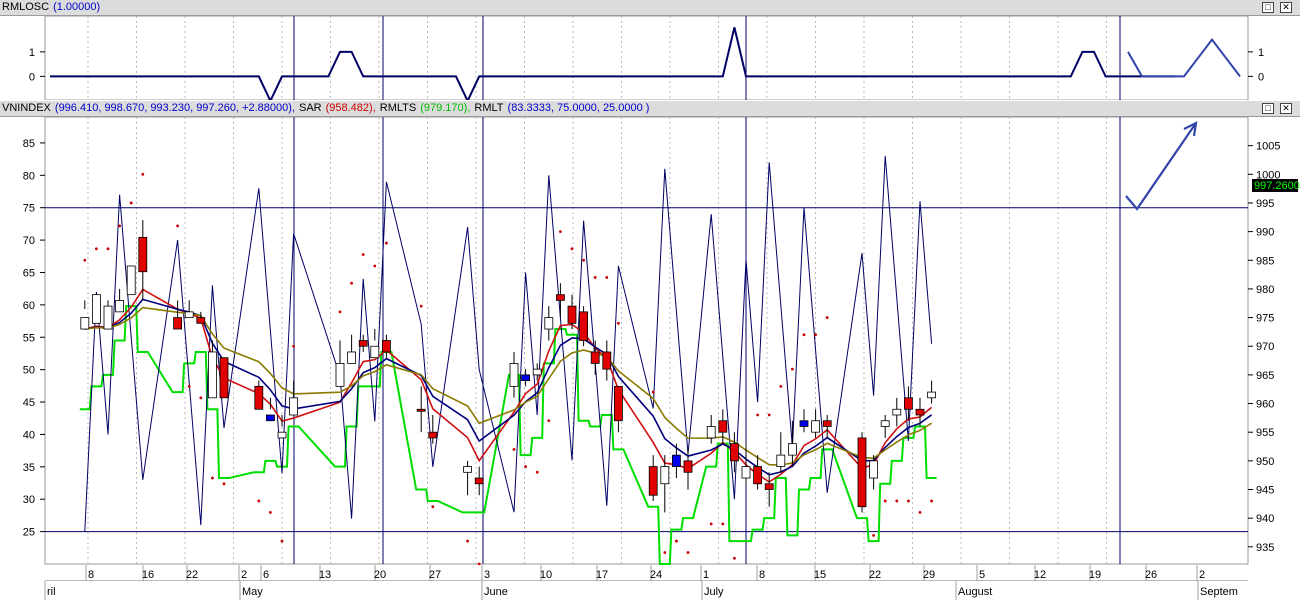 Image resolution: width=1300 pixels, height=600 pixels. What do you see at coordinates (602, 575) in the screenshot?
I see `x-day-label: 17` at bounding box center [602, 575].